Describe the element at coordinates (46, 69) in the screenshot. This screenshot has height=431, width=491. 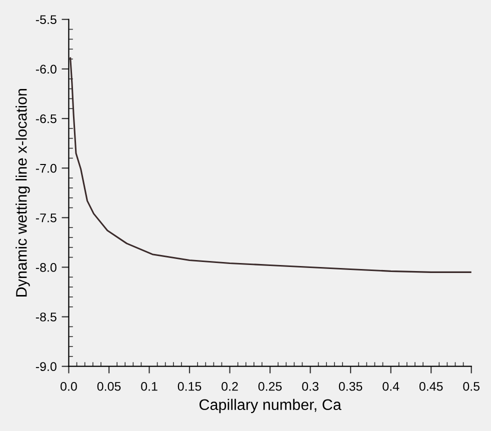
I see `y-tick-label: -6.0` at that location.